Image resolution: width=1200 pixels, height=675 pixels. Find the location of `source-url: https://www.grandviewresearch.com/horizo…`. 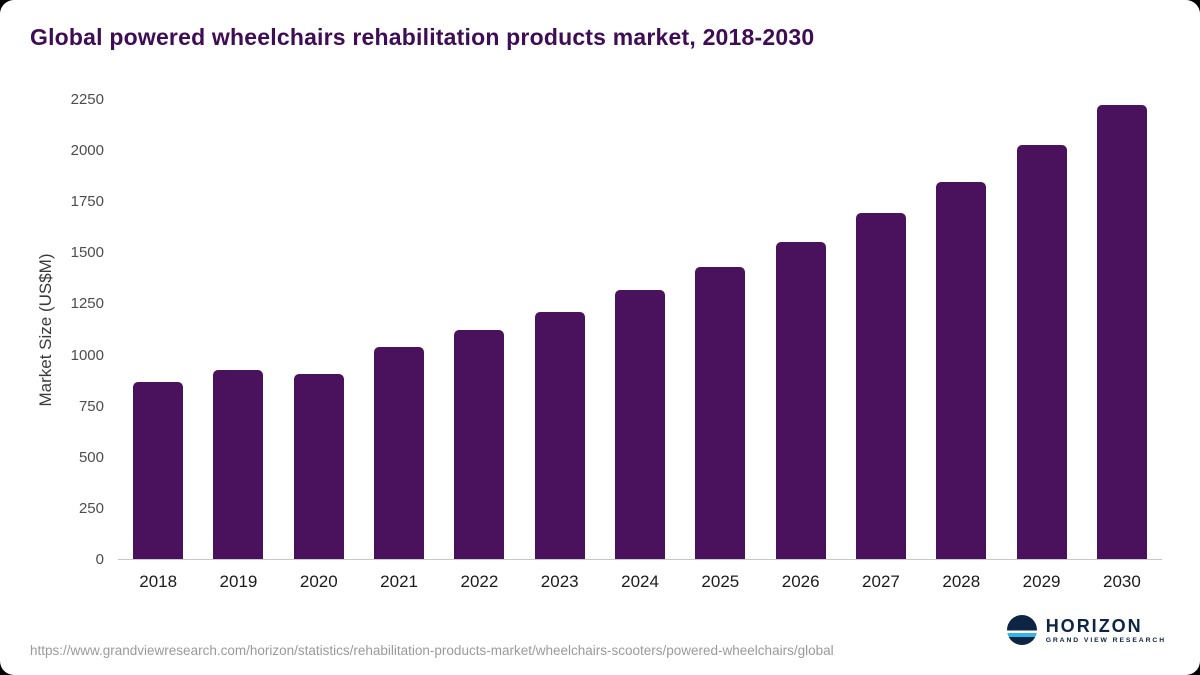

source-url: https://www.grandviewresearch.com/horizo… is located at coordinates (432, 650).